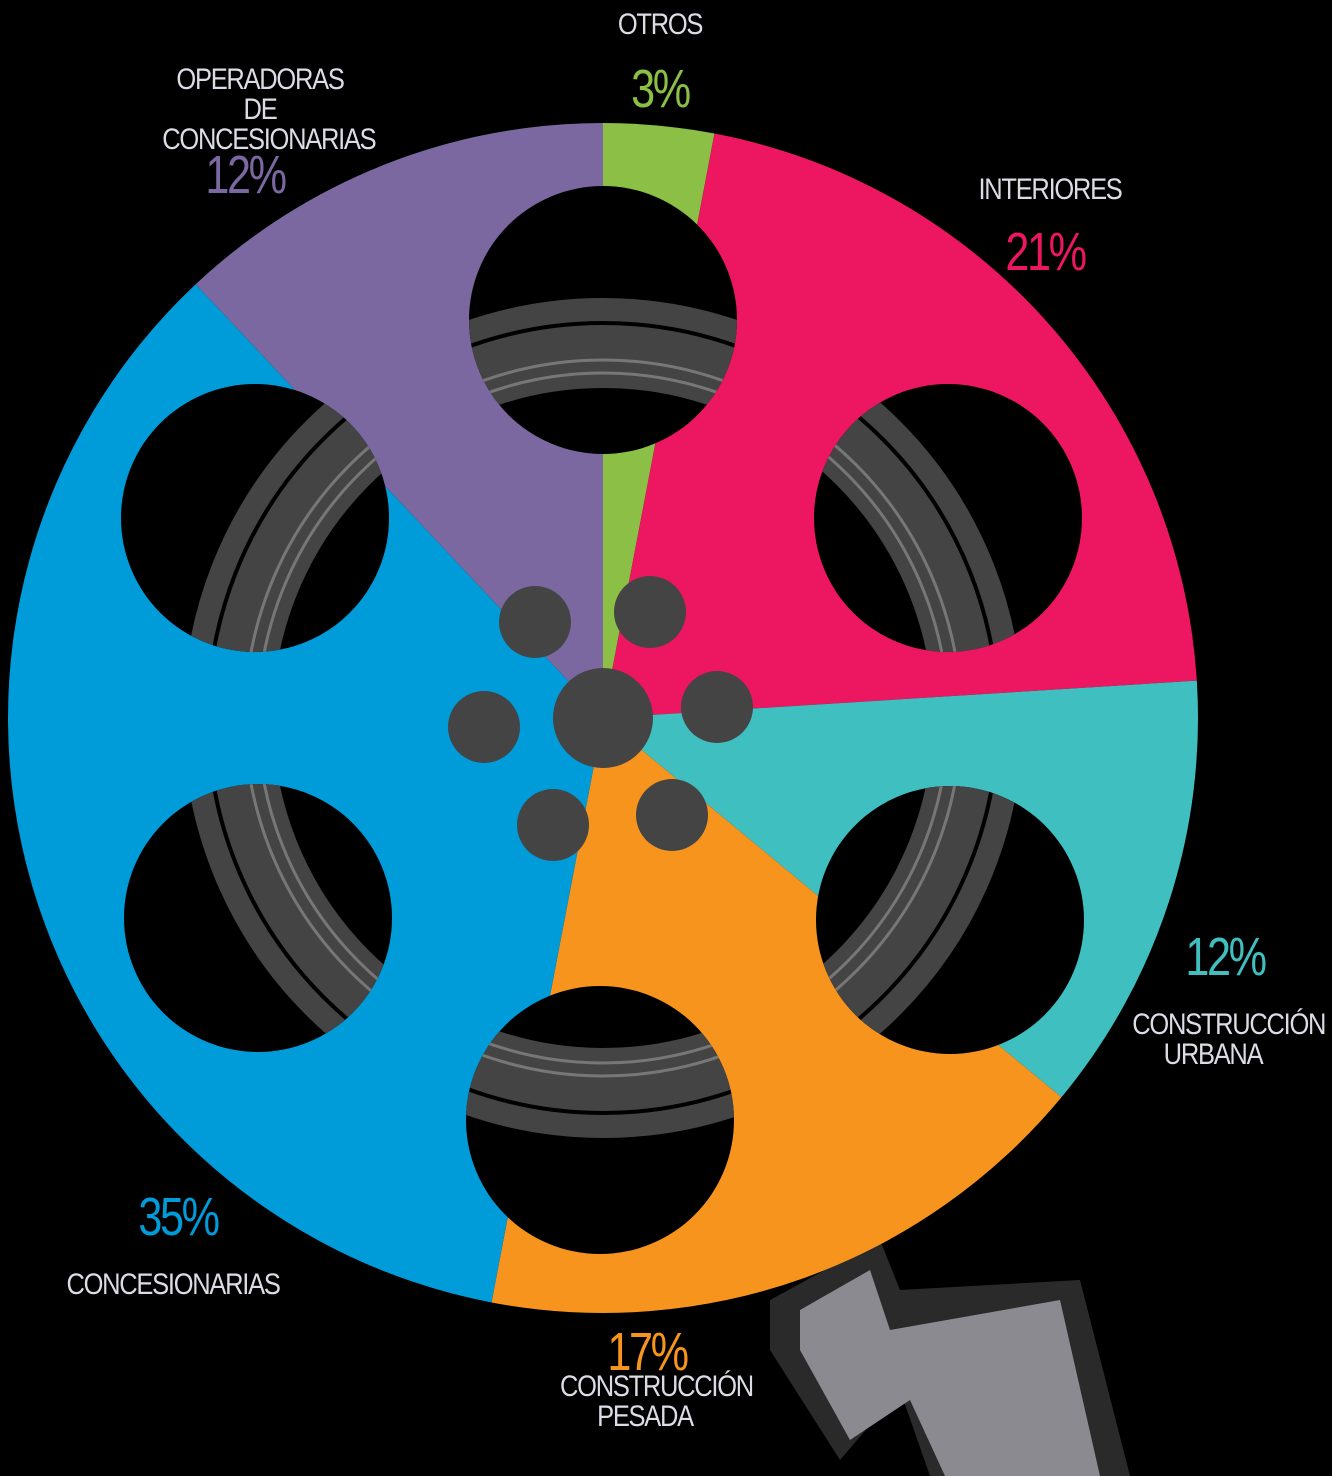 The width and height of the screenshot is (1332, 1476). I want to click on film-strip, so click(950, 1358).